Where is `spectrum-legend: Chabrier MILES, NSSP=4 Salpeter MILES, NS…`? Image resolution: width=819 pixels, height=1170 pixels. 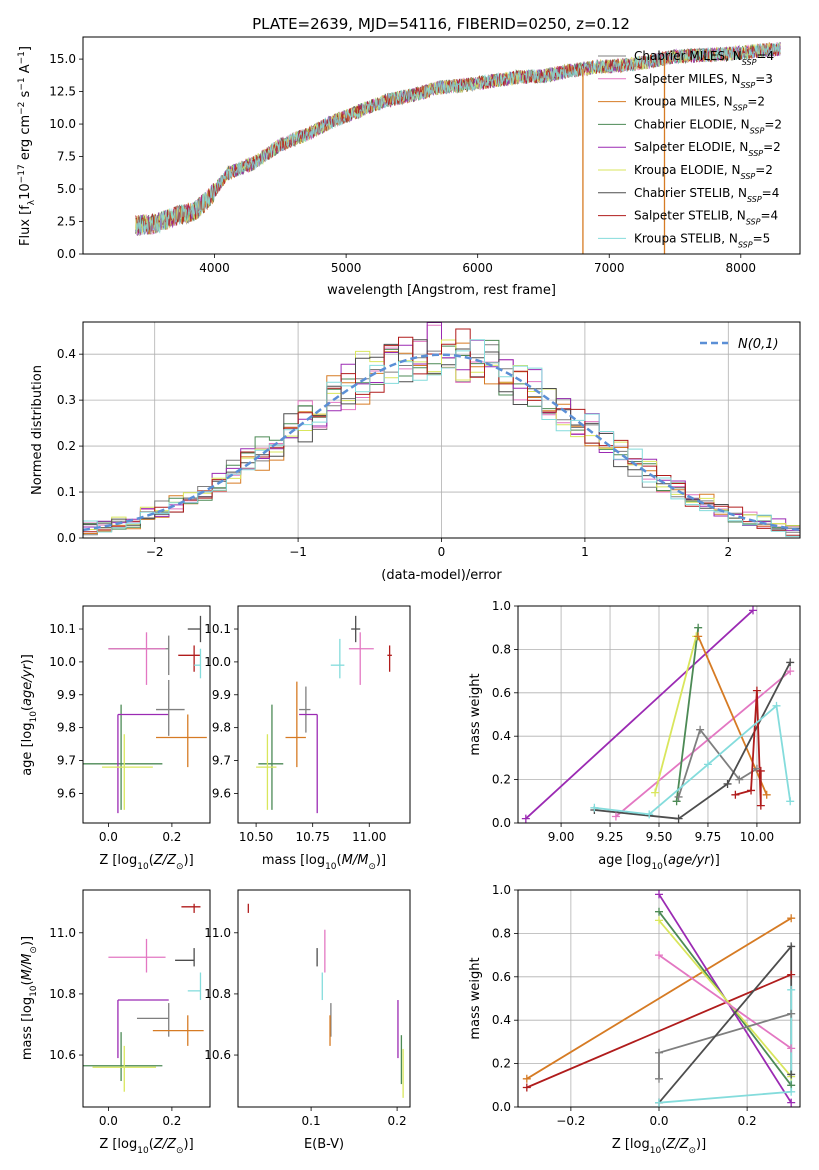
spectrum-legend: Chabrier MILES, NSSP=4 Salpeter MILES, NS… is located at coordinates (690, 149).